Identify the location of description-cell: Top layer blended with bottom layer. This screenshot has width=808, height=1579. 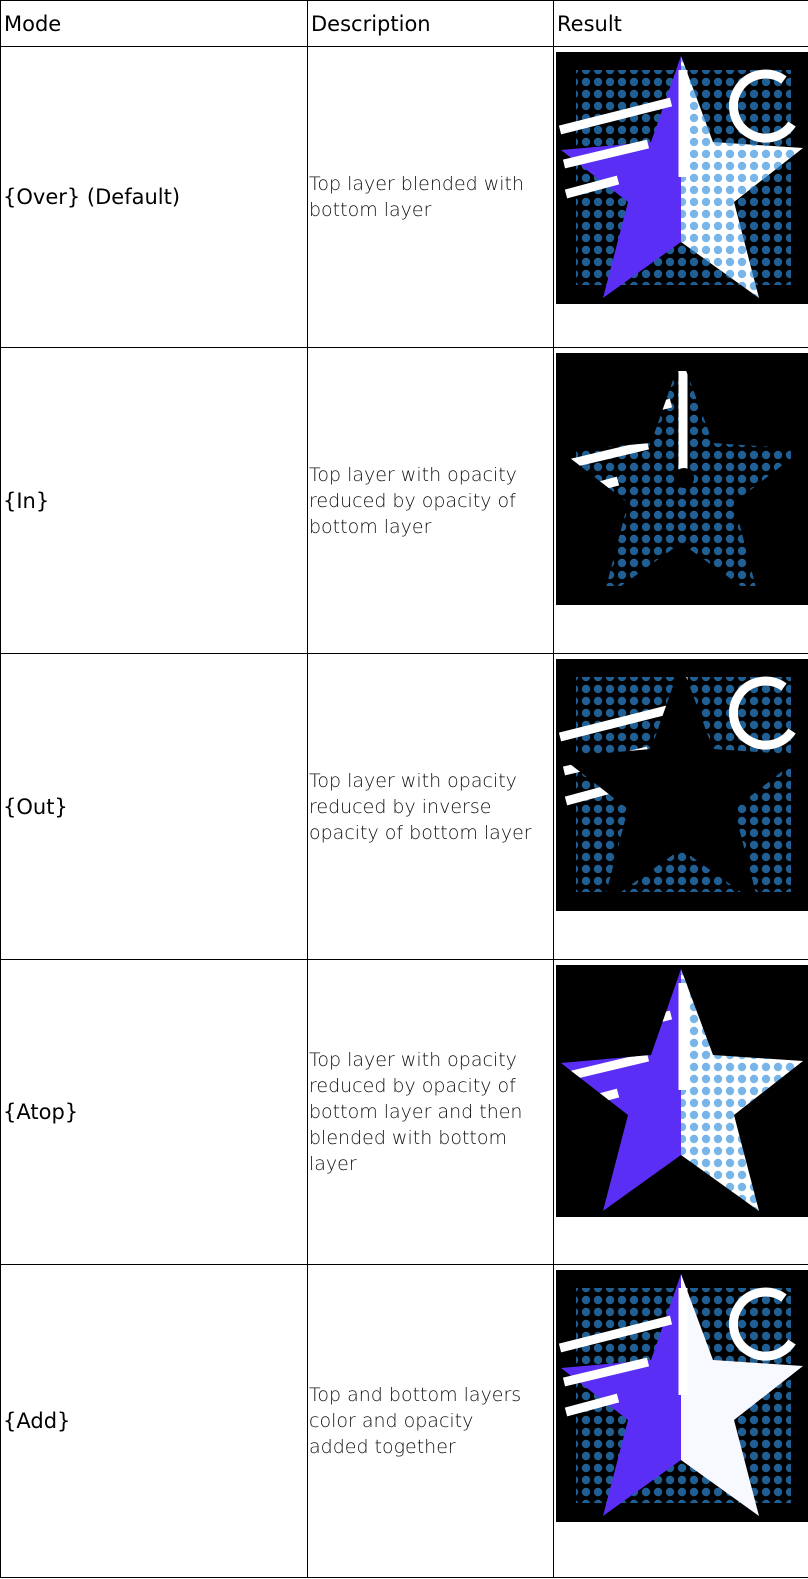
(430, 197).